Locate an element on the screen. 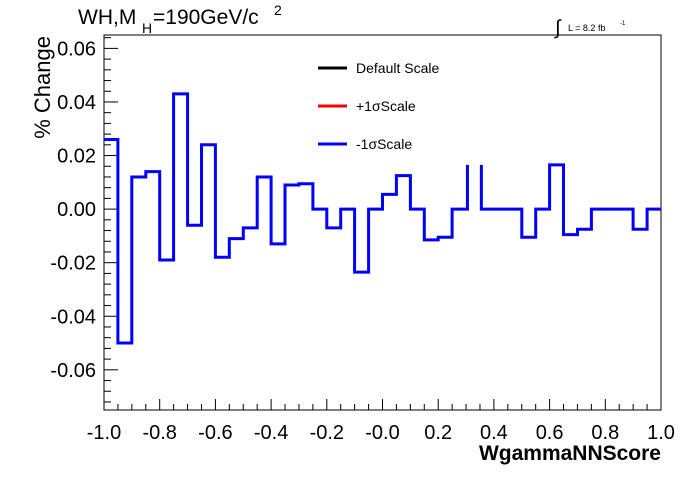 This screenshot has width=696, height=477. y-tick-label: -0.02 is located at coordinates (73, 264).